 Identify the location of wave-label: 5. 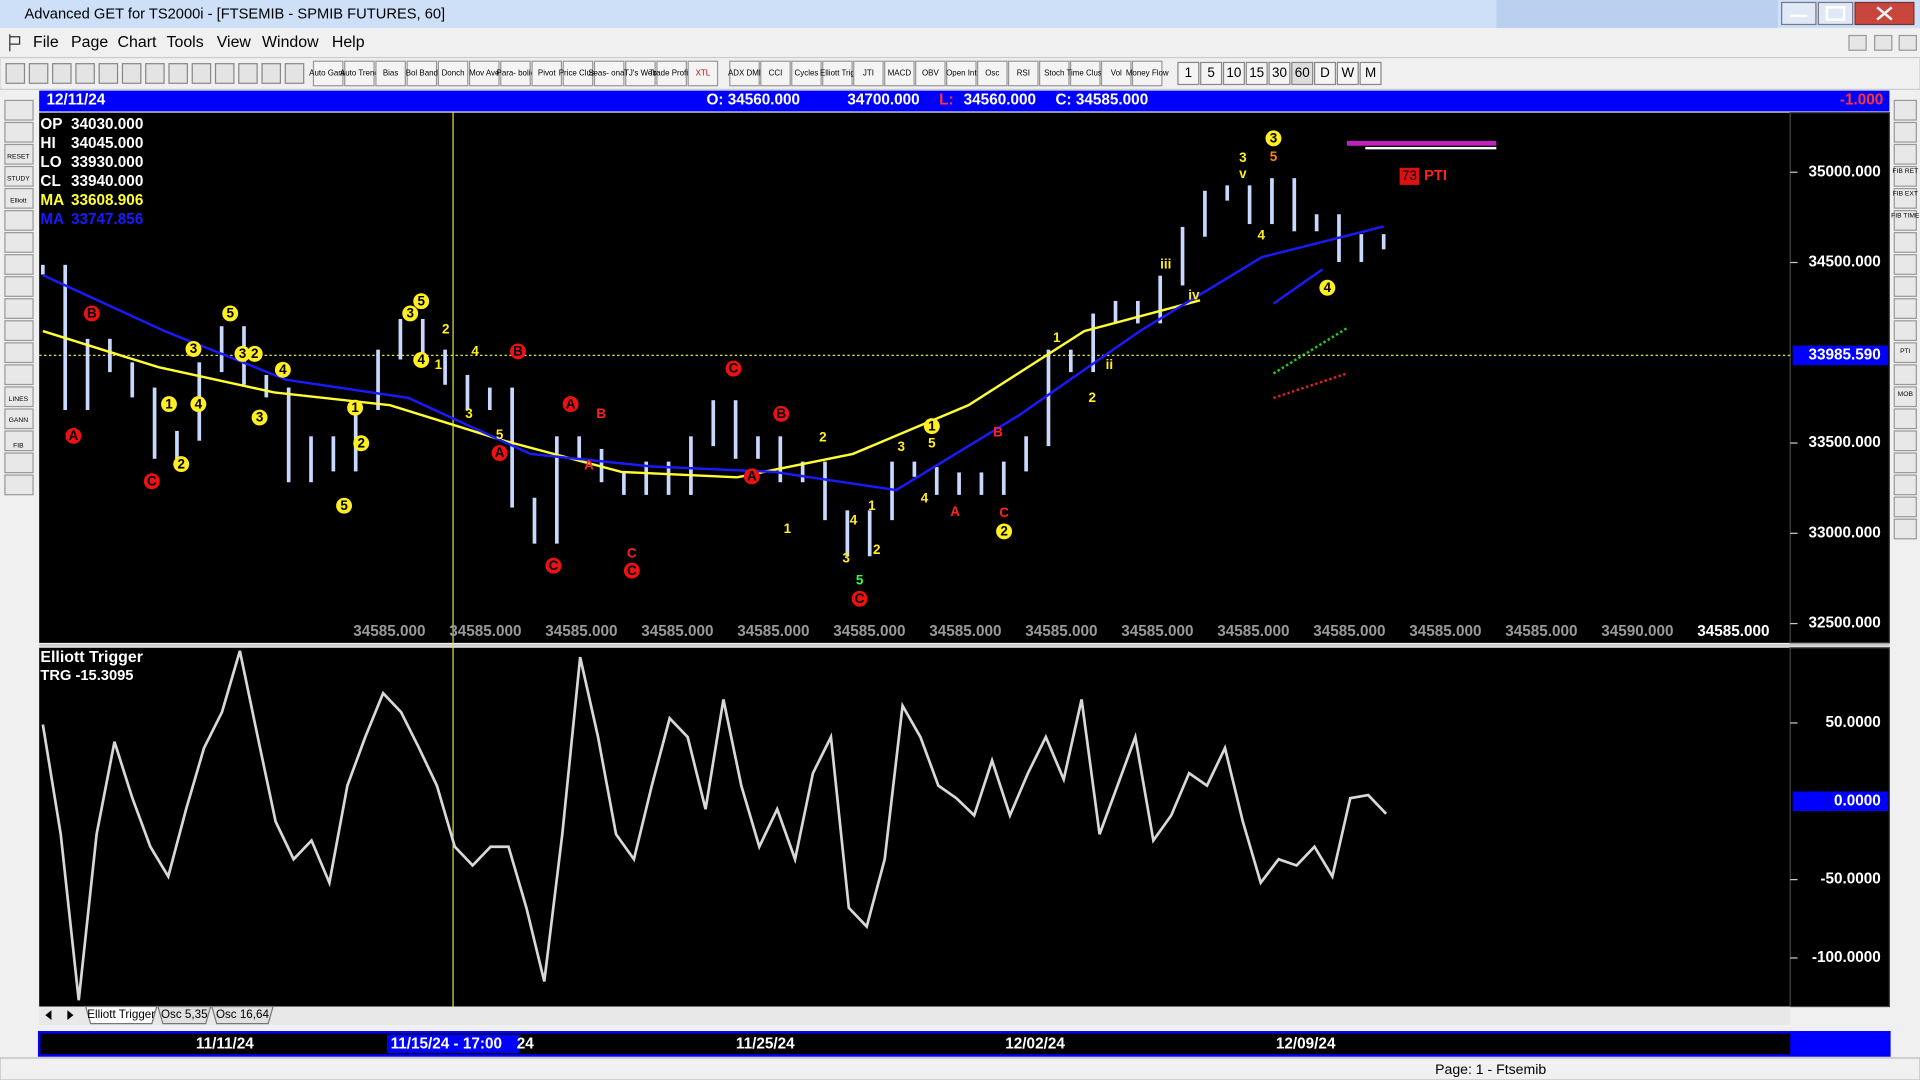
(932, 442).